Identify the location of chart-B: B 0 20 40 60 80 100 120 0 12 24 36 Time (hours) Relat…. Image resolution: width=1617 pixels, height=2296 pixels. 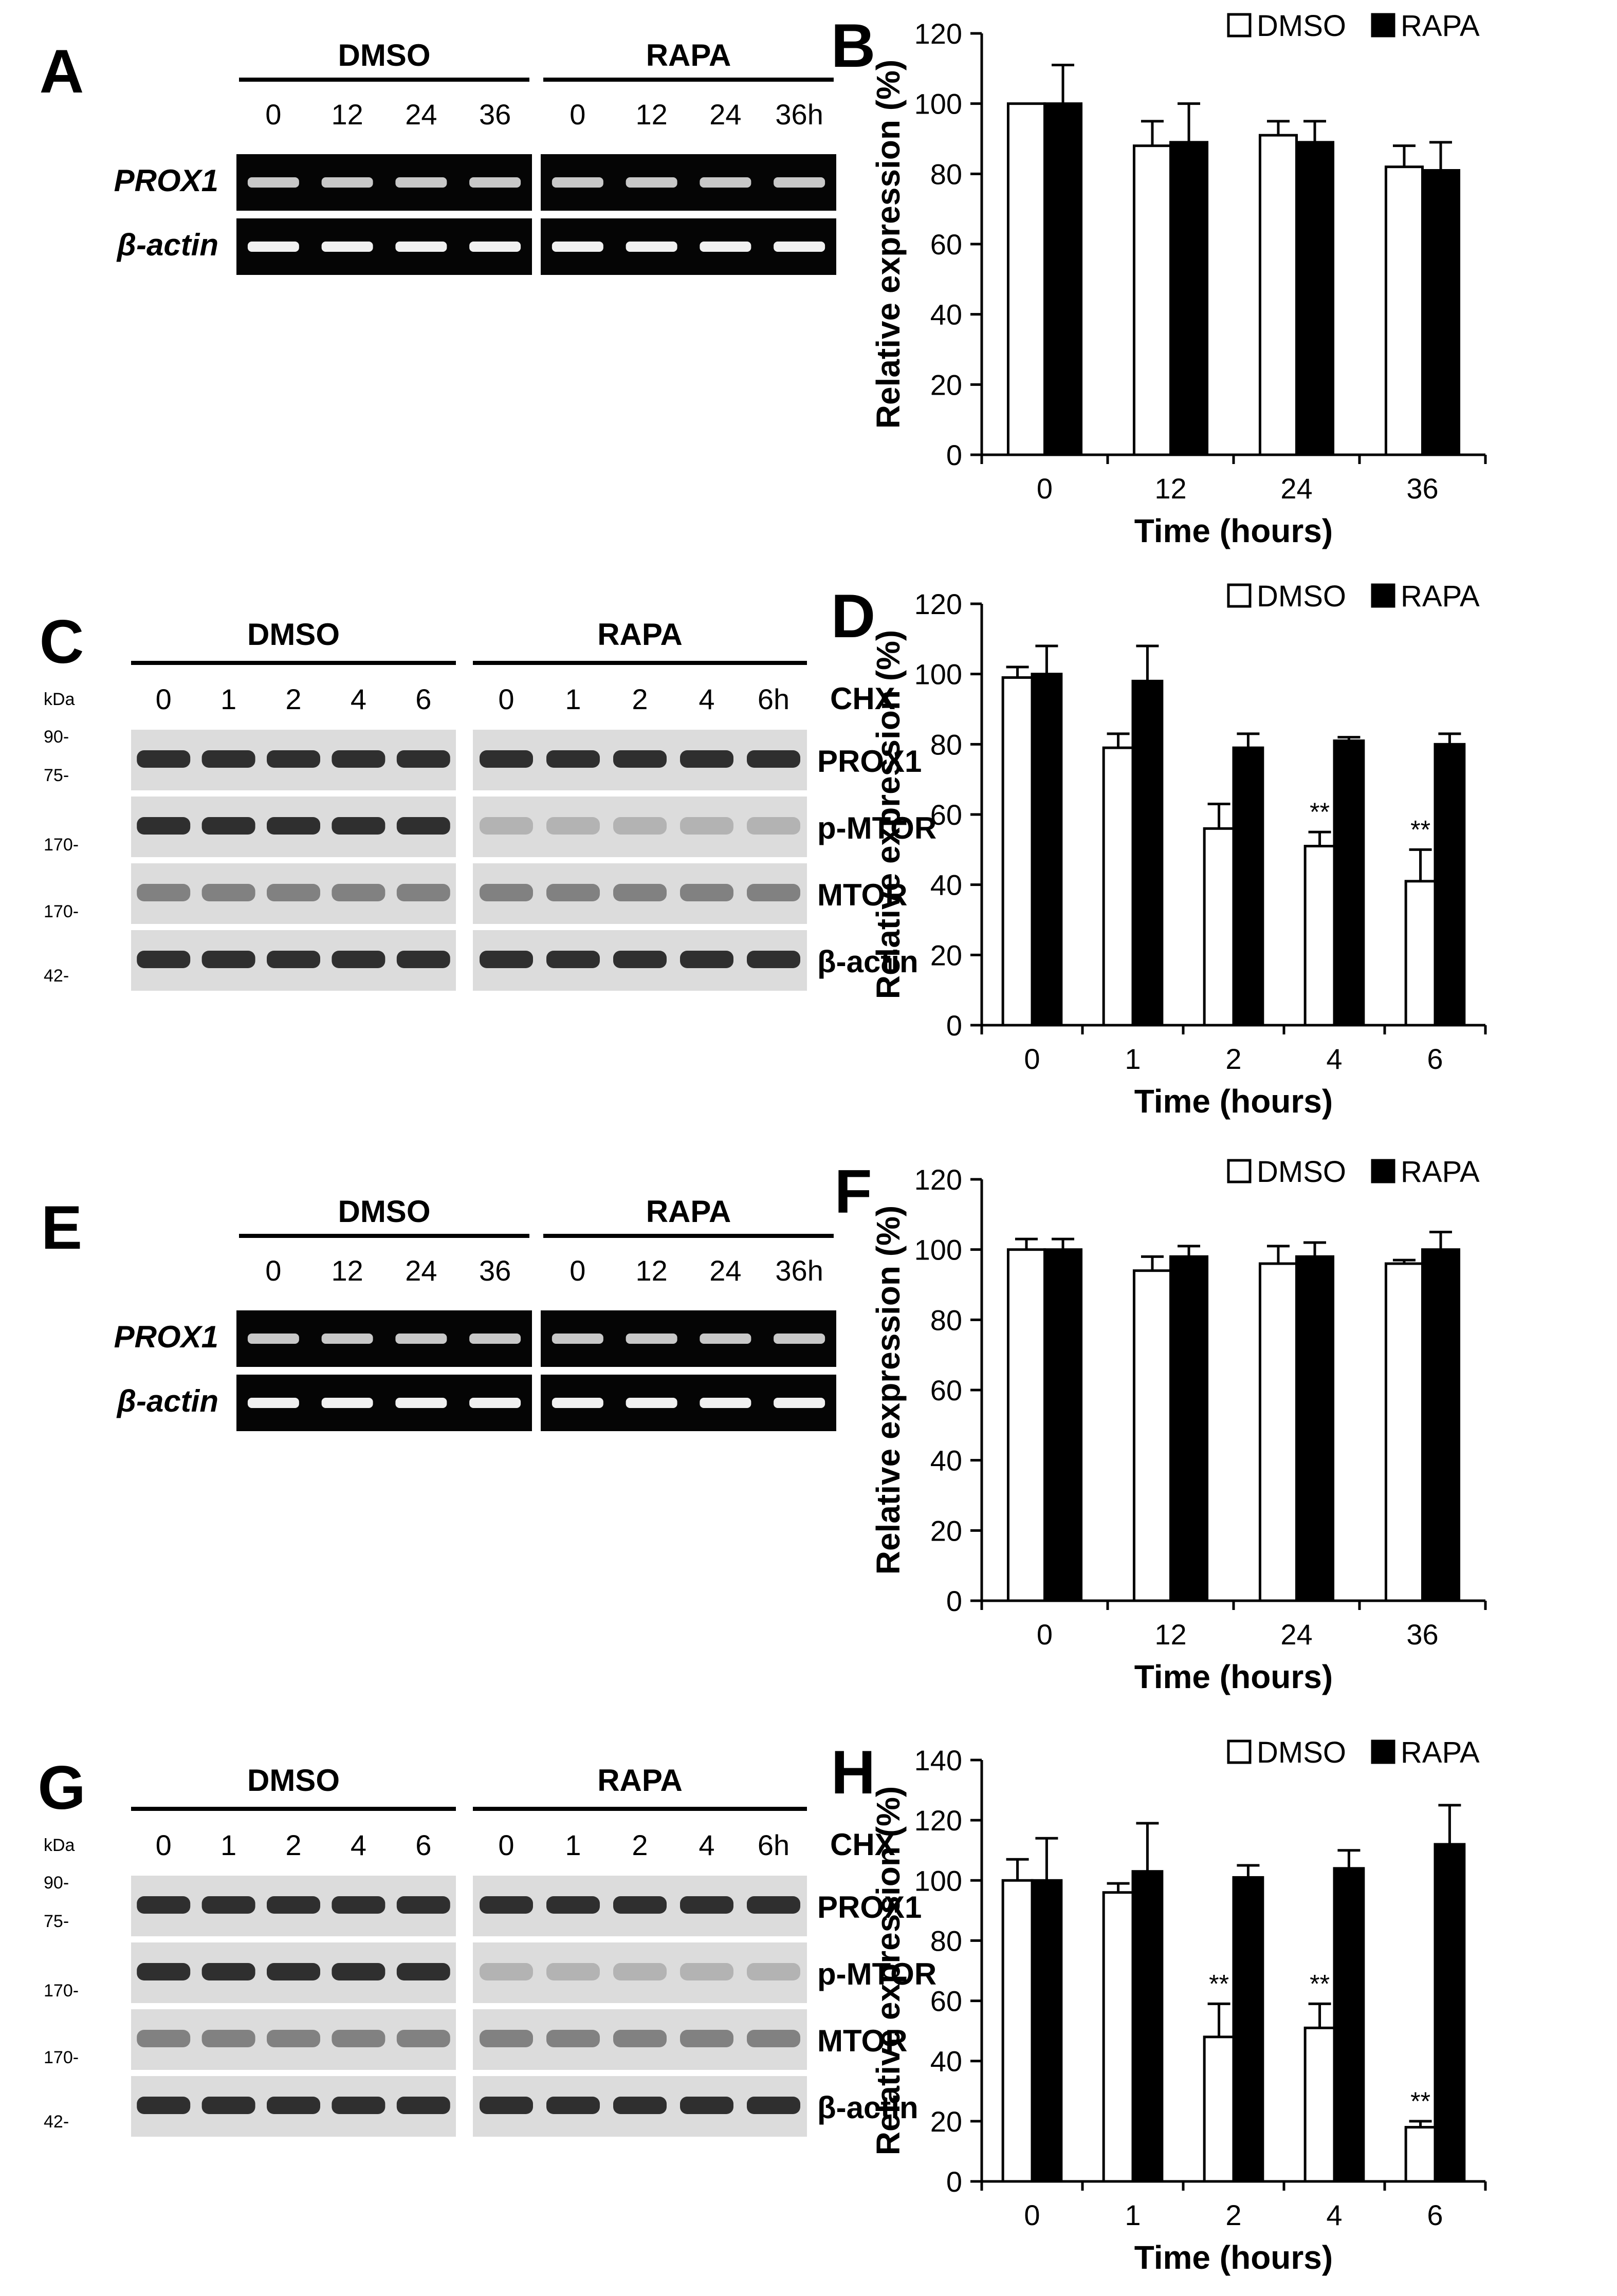
(1159, 279).